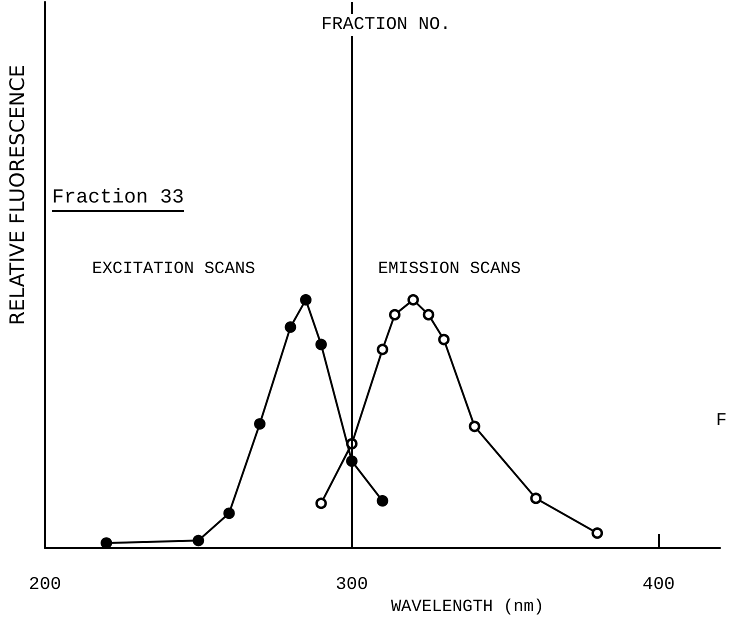 The image size is (731, 638). Describe the element at coordinates (386, 25) in the screenshot. I see `chart-title: FRACTION NO.` at that location.